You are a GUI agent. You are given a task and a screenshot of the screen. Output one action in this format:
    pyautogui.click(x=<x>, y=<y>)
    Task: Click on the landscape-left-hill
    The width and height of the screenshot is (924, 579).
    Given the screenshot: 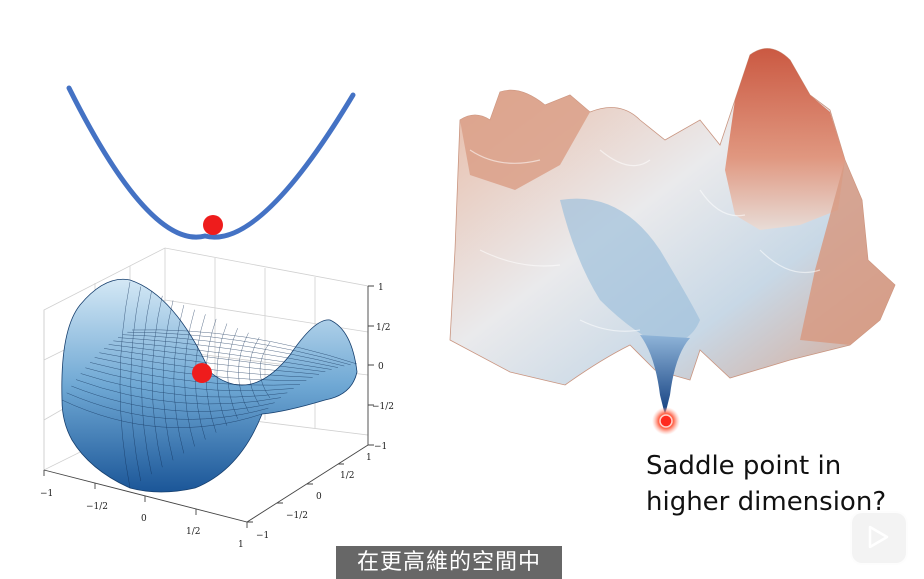 What is the action you would take?
    pyautogui.click(x=525, y=140)
    